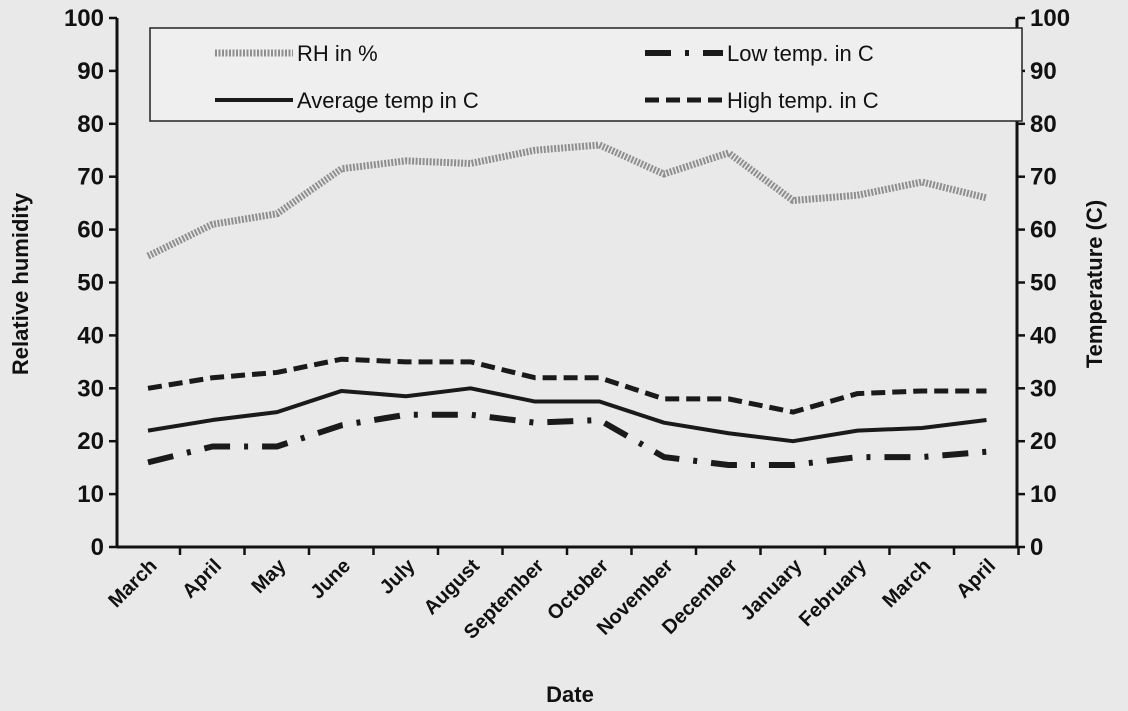 This screenshot has height=711, width=1128. What do you see at coordinates (90, 124) in the screenshot?
I see `y-tick-label: 80` at bounding box center [90, 124].